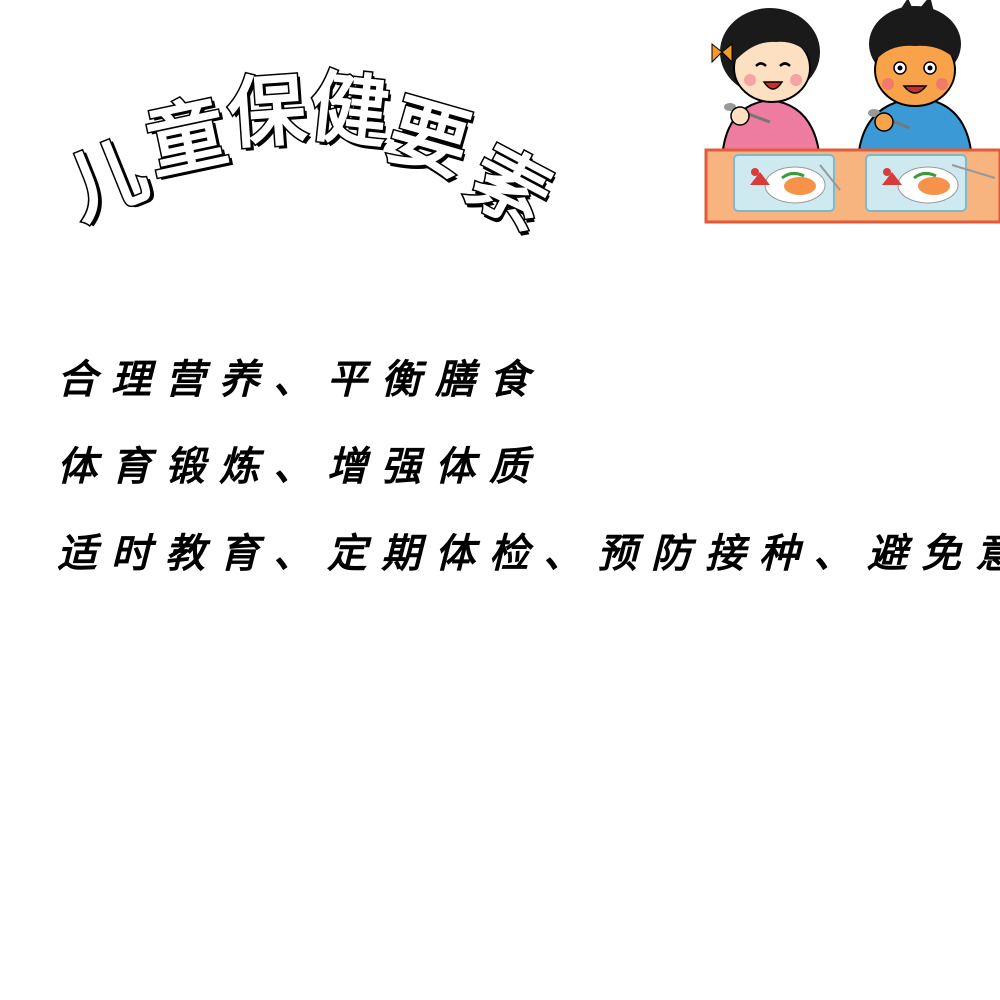  I want to click on title-char: 儿, so click(106, 181).